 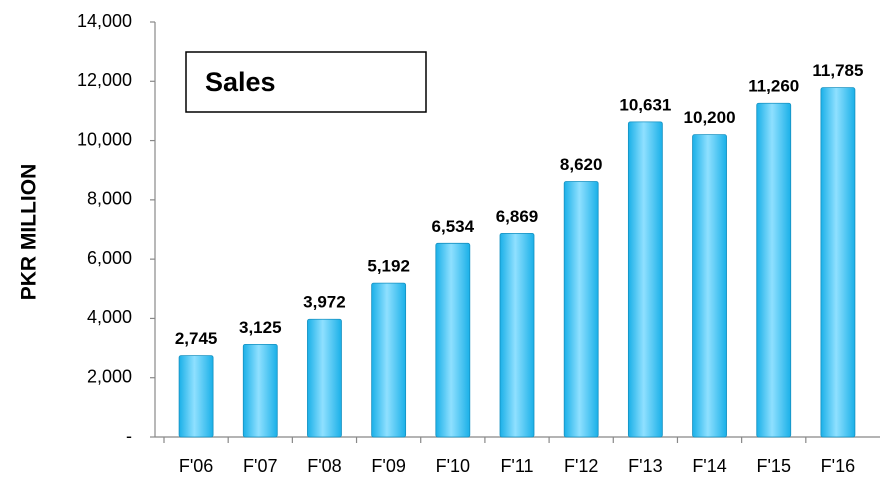 What do you see at coordinates (517, 216) in the screenshot?
I see `value-label: 6,869` at bounding box center [517, 216].